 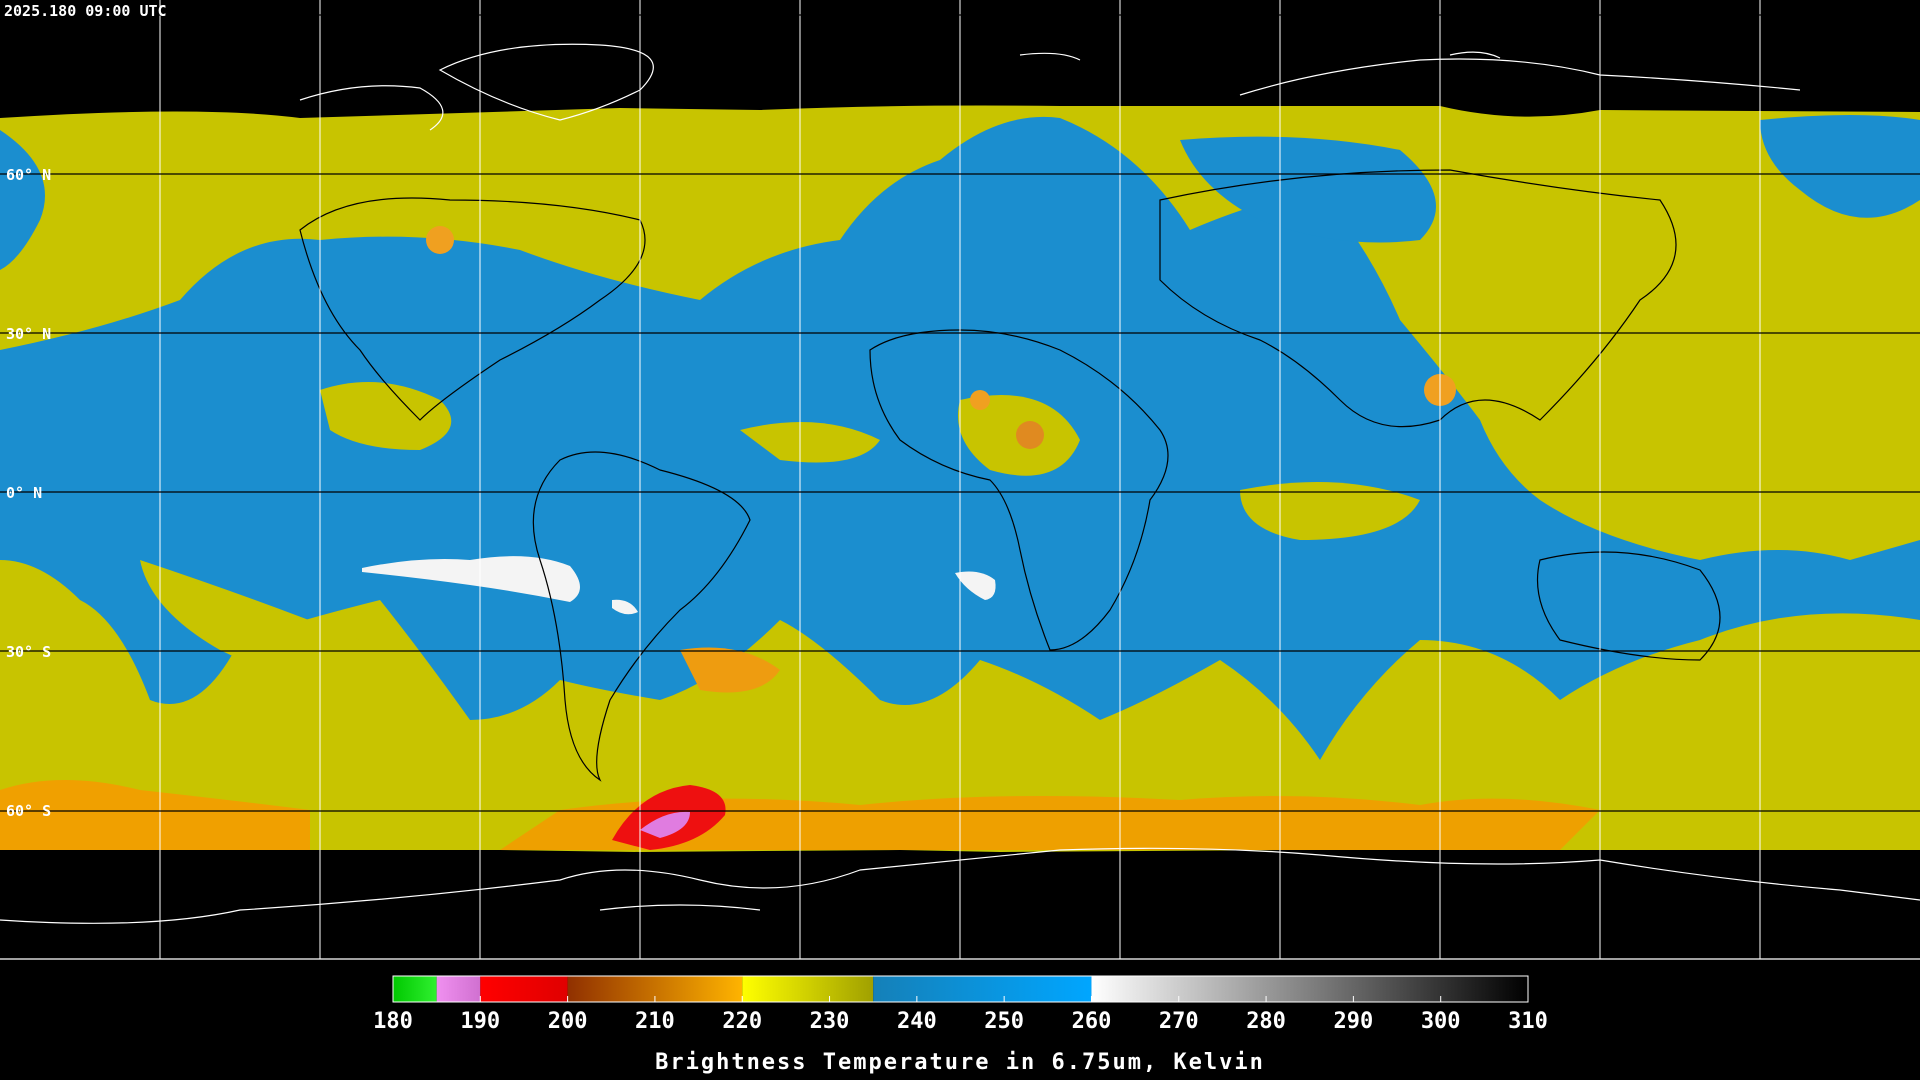 I want to click on colorbar-label: Brightness Temperature in 6.75um, Kelvin, so click(x=960, y=1062).